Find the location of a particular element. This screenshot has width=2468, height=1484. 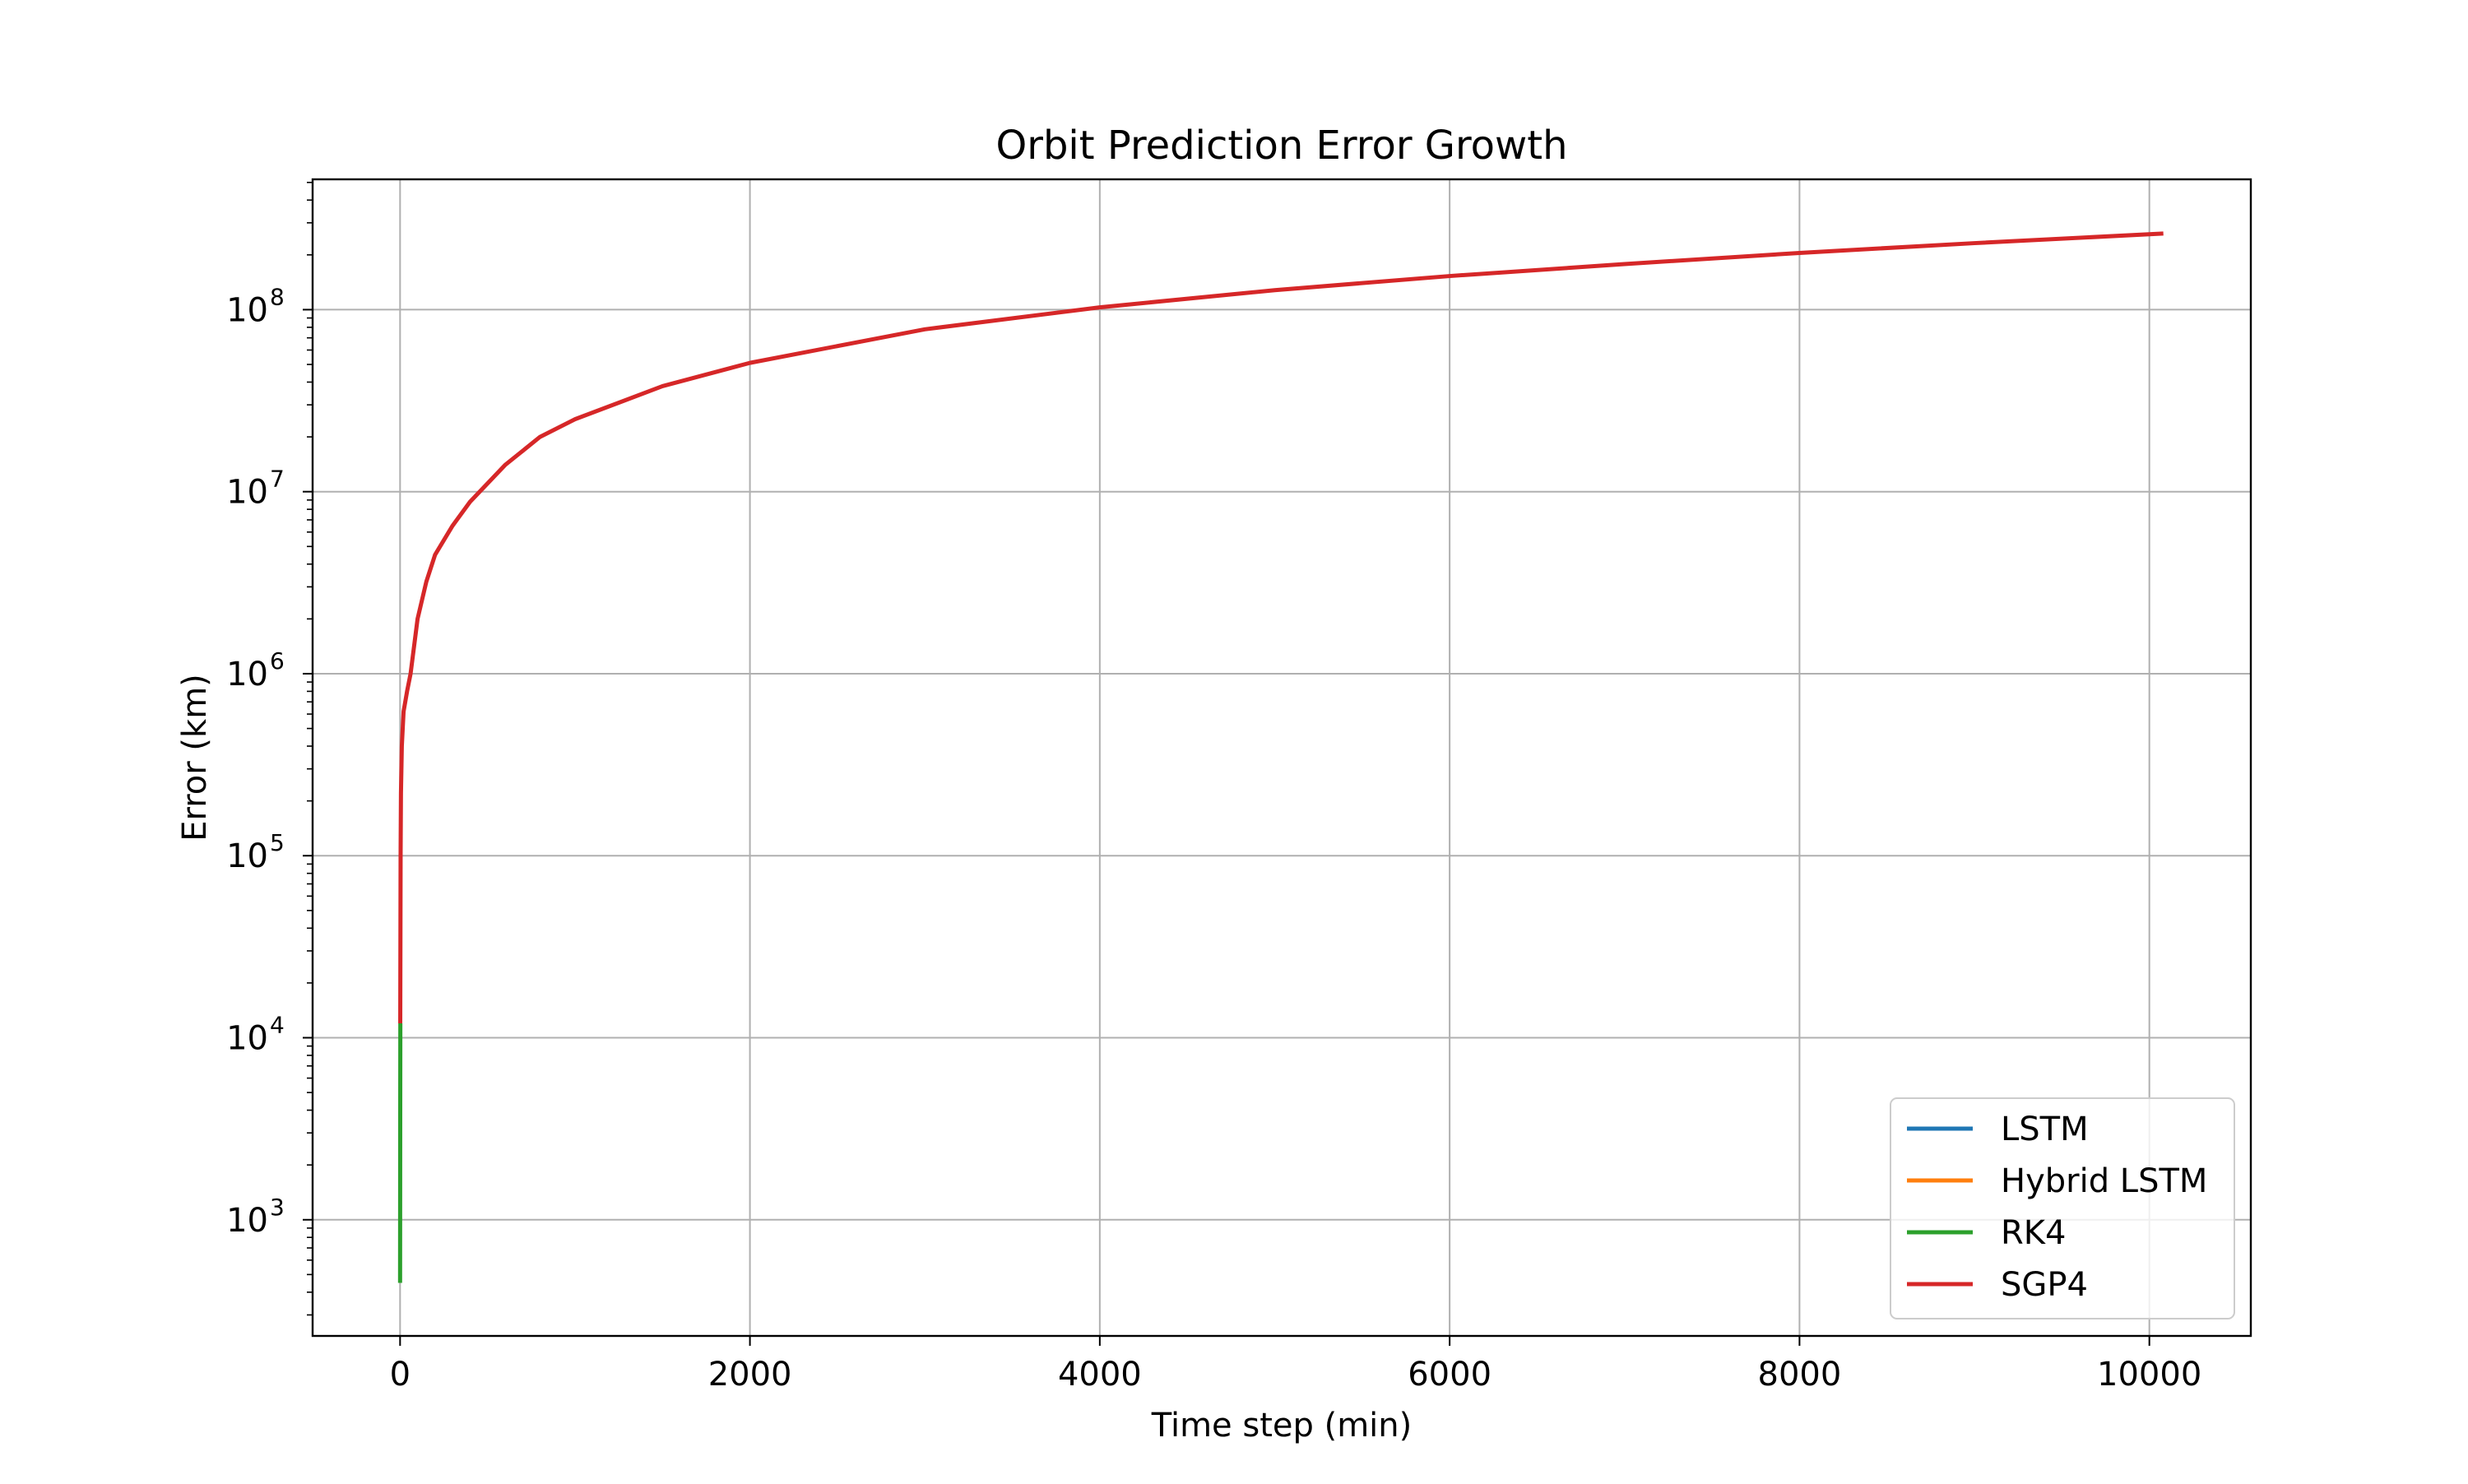

y-tick-exponent: 6 is located at coordinates (277, 661).